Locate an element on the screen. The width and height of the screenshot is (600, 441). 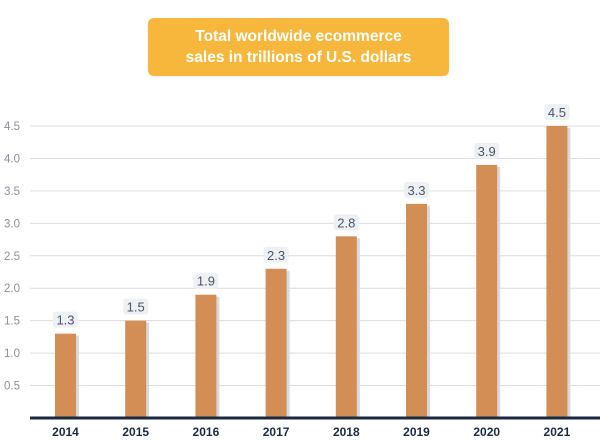
x-tick-label: 2014 is located at coordinates (65, 432).